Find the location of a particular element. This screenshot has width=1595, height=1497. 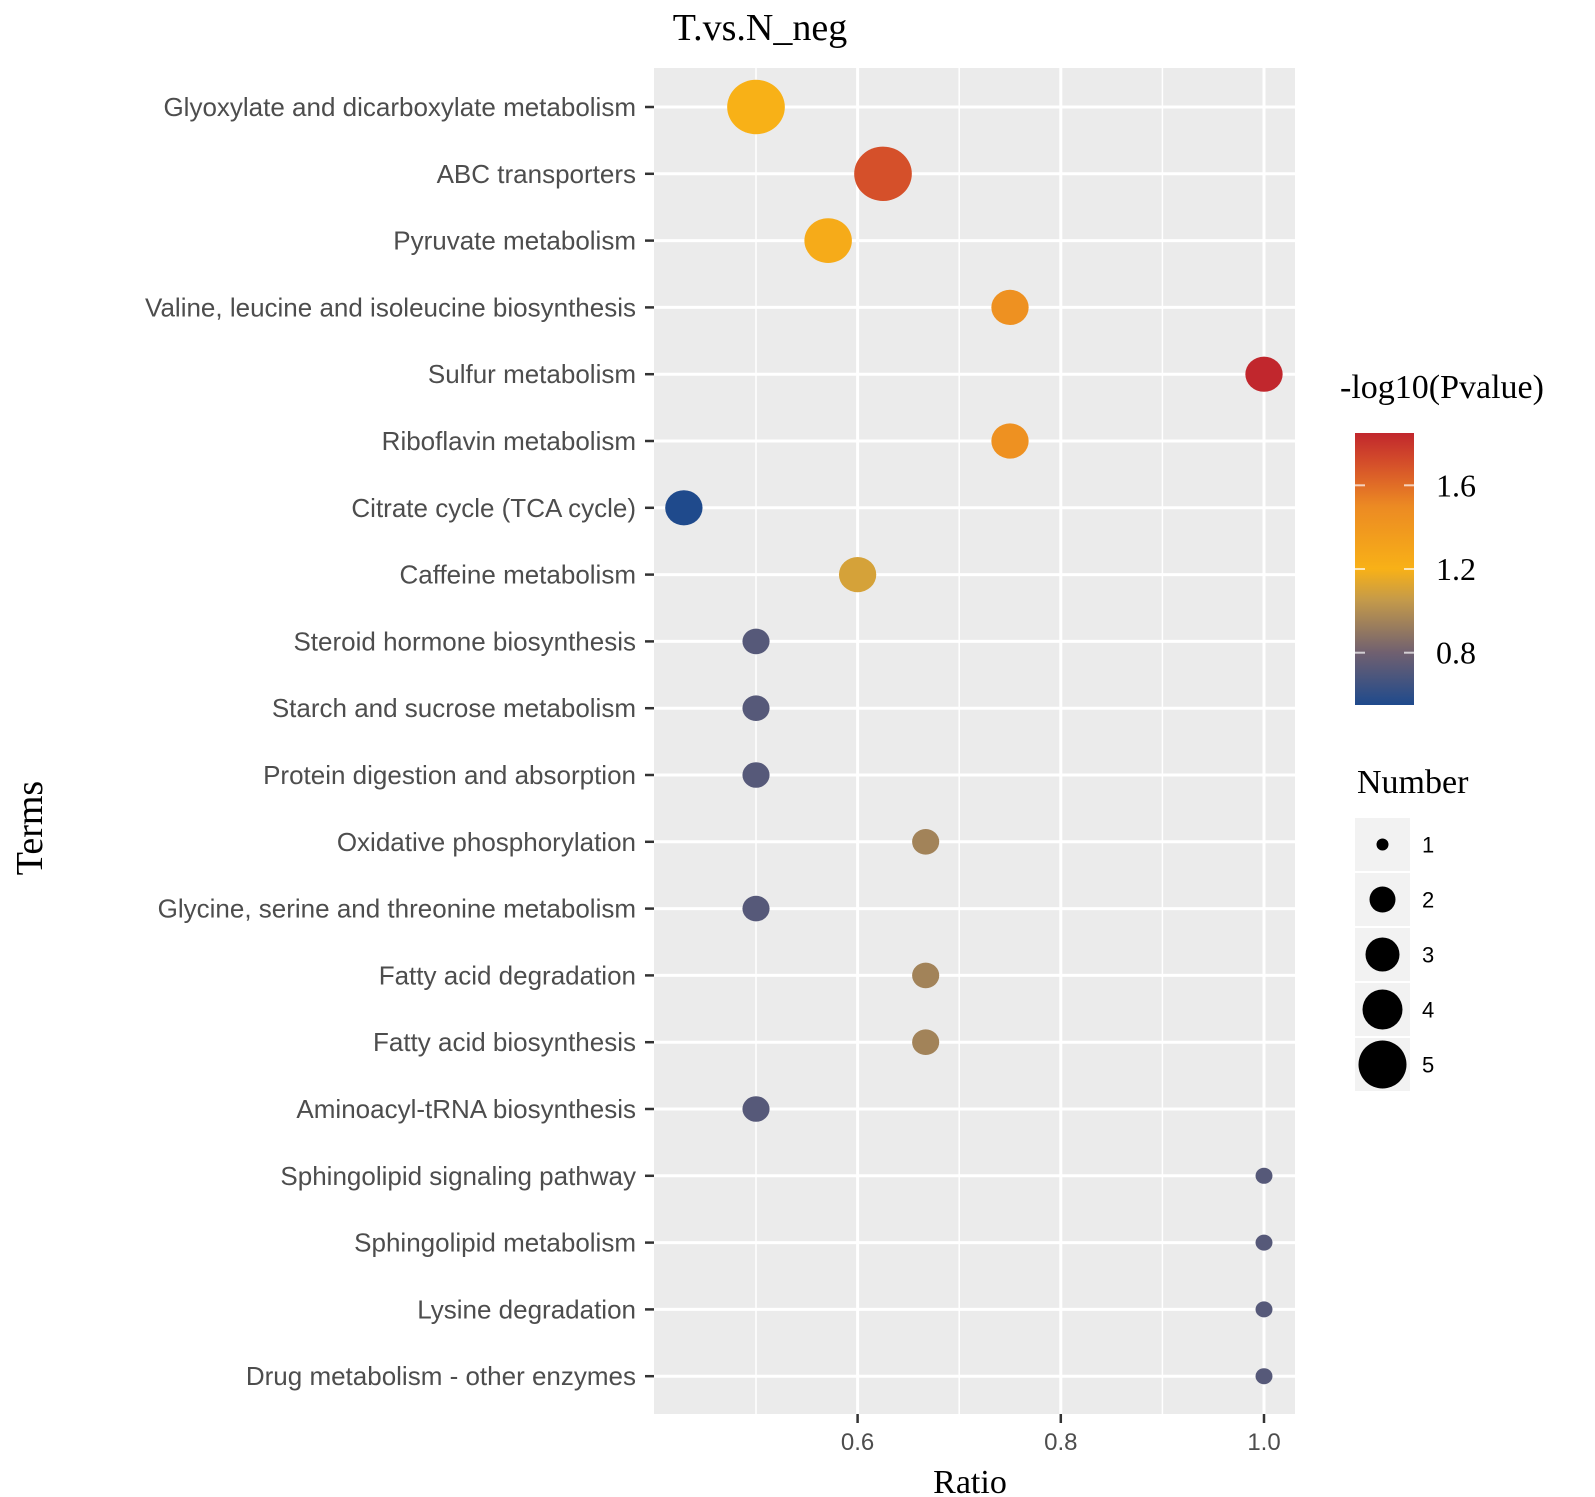

y-tick-label: Glyoxylate and dicarboxylate metabolism is located at coordinates (399, 107).